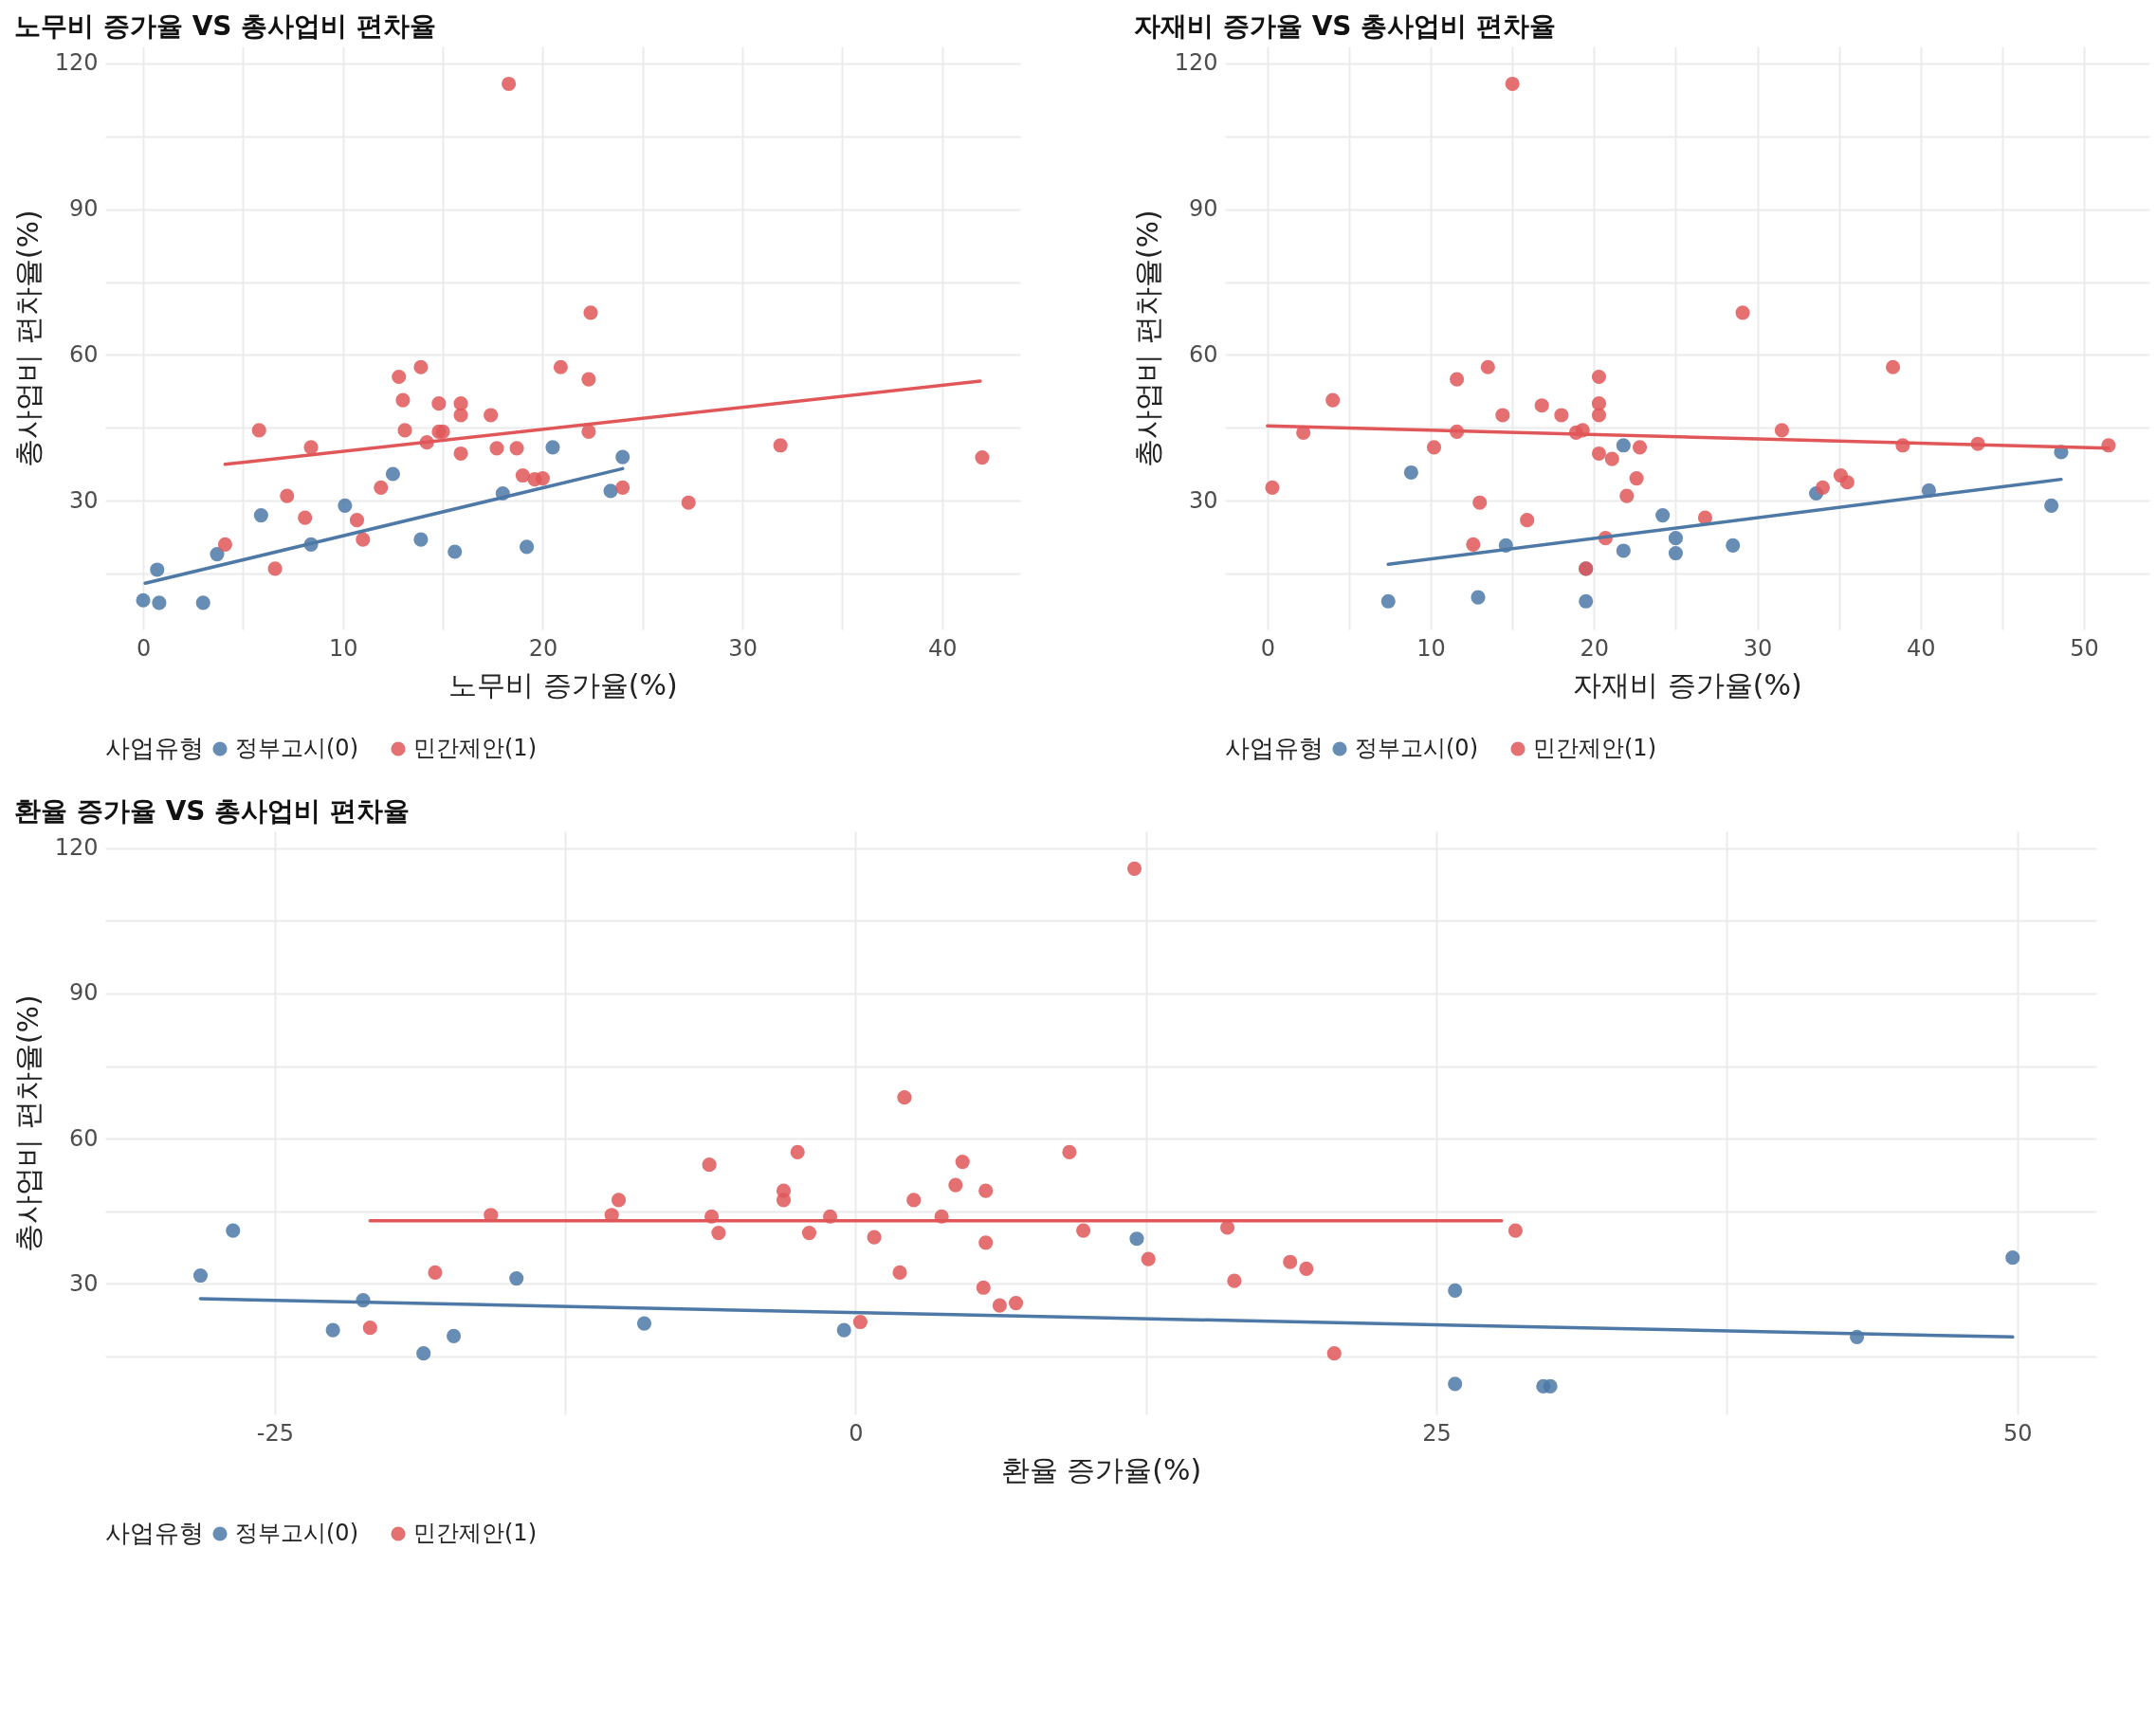  I want to click on x-axis-title: 환율 증가율(%), so click(1101, 1469).